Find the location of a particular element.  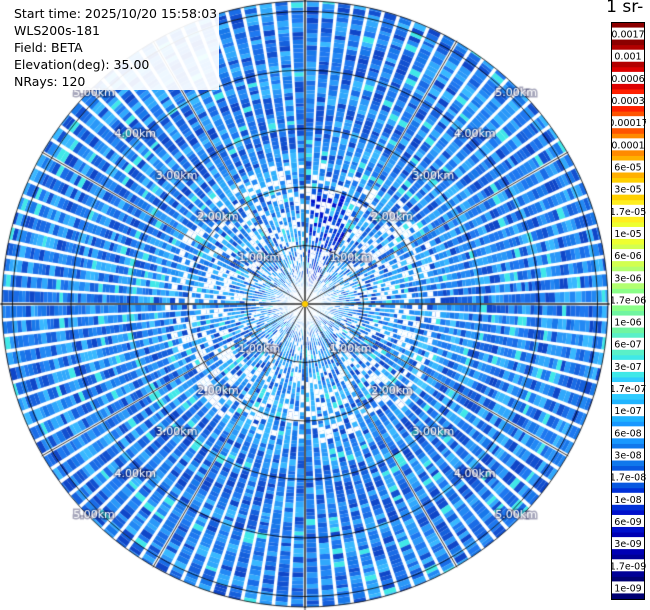

colorbar-tick-label: 1e-05 is located at coordinates (627, 234).